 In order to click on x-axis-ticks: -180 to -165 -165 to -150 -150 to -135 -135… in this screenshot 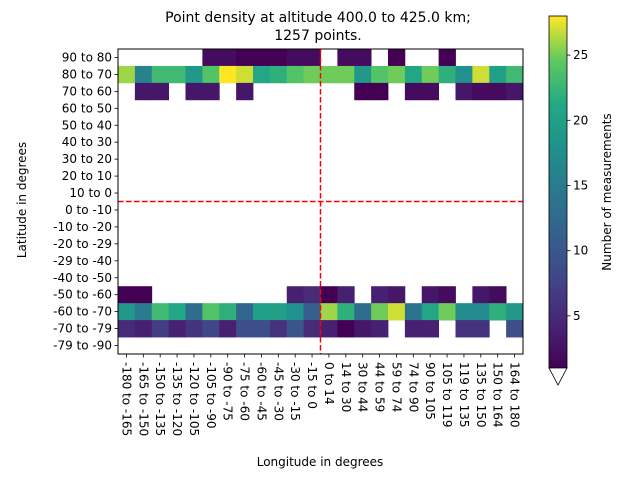, I will do `click(320, 395)`.